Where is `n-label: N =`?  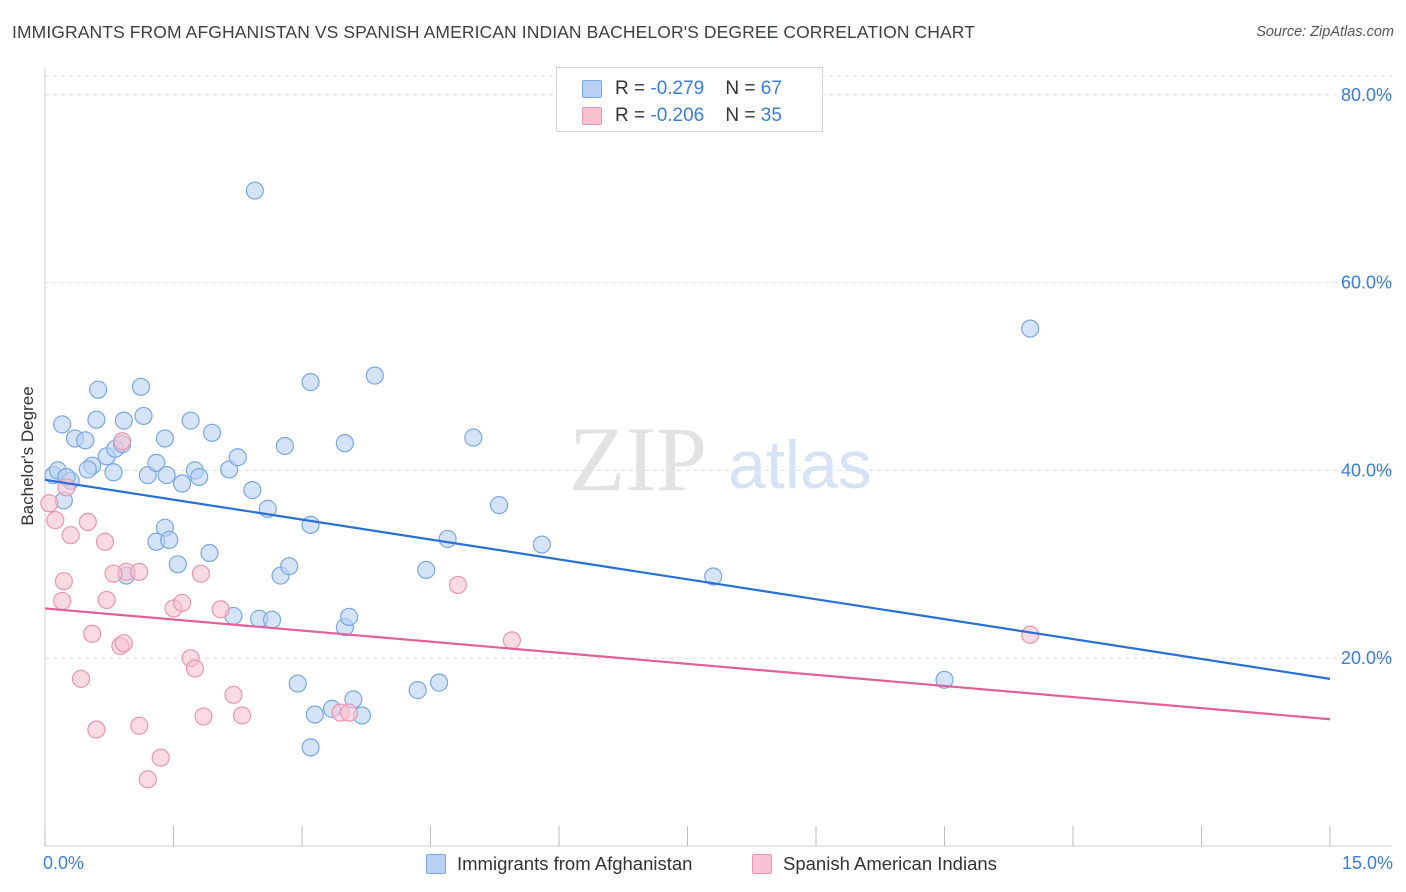 n-label: N = is located at coordinates (743, 115).